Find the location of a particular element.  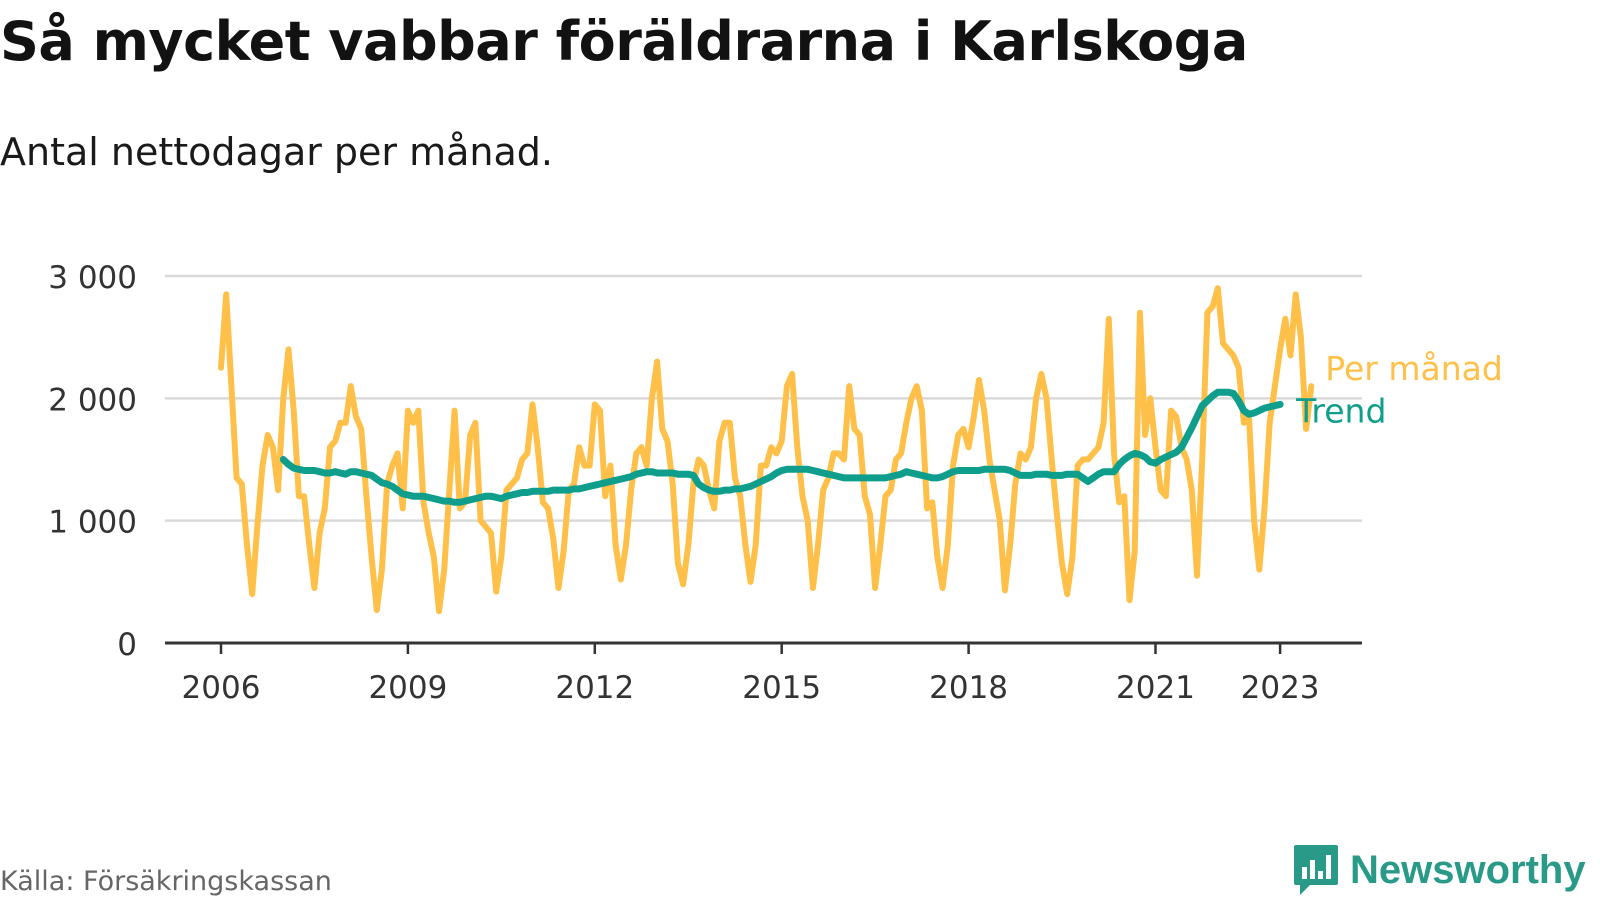

y-tick-label: 2 000 is located at coordinates (92, 400).